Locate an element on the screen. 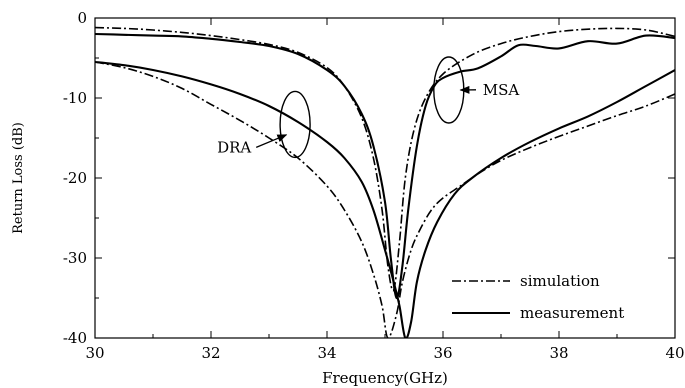 The height and width of the screenshot is (388, 685). y-tick-label: -10 is located at coordinates (75, 98).